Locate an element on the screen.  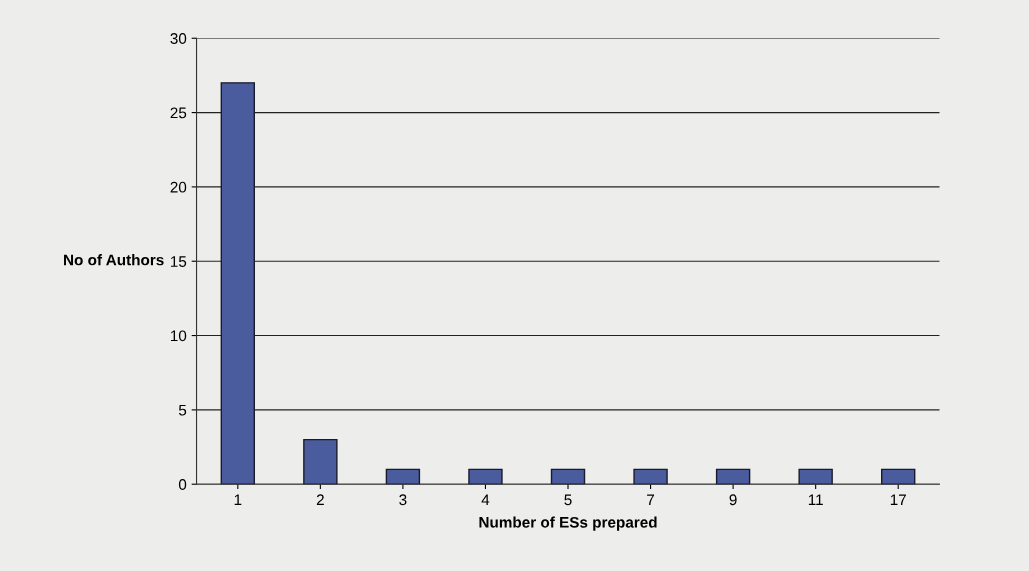
x-tick-label: 17 is located at coordinates (898, 499).